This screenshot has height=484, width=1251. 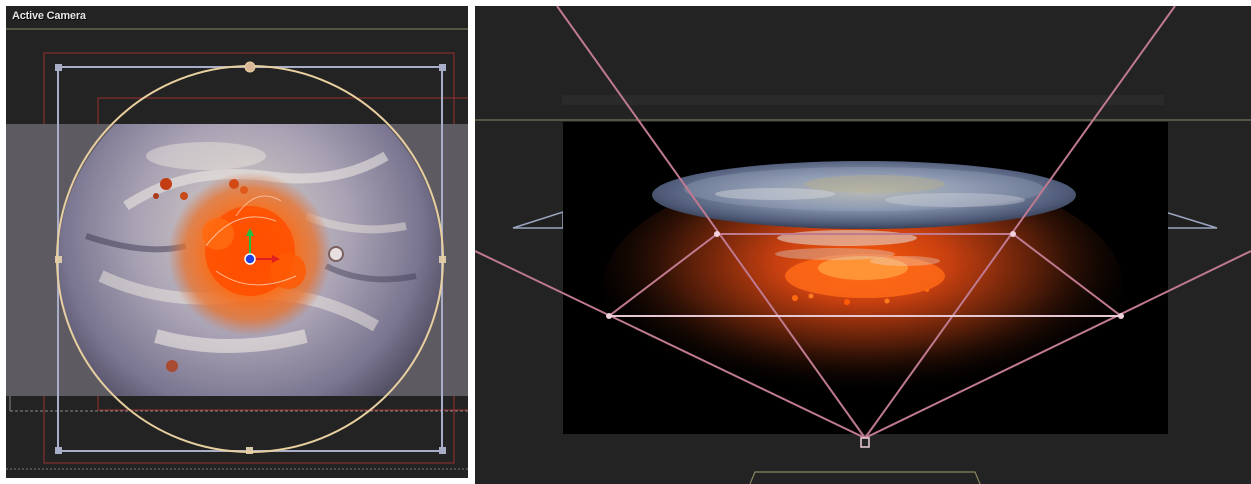 I want to click on viewport-title: Active Camera, so click(x=49, y=16).